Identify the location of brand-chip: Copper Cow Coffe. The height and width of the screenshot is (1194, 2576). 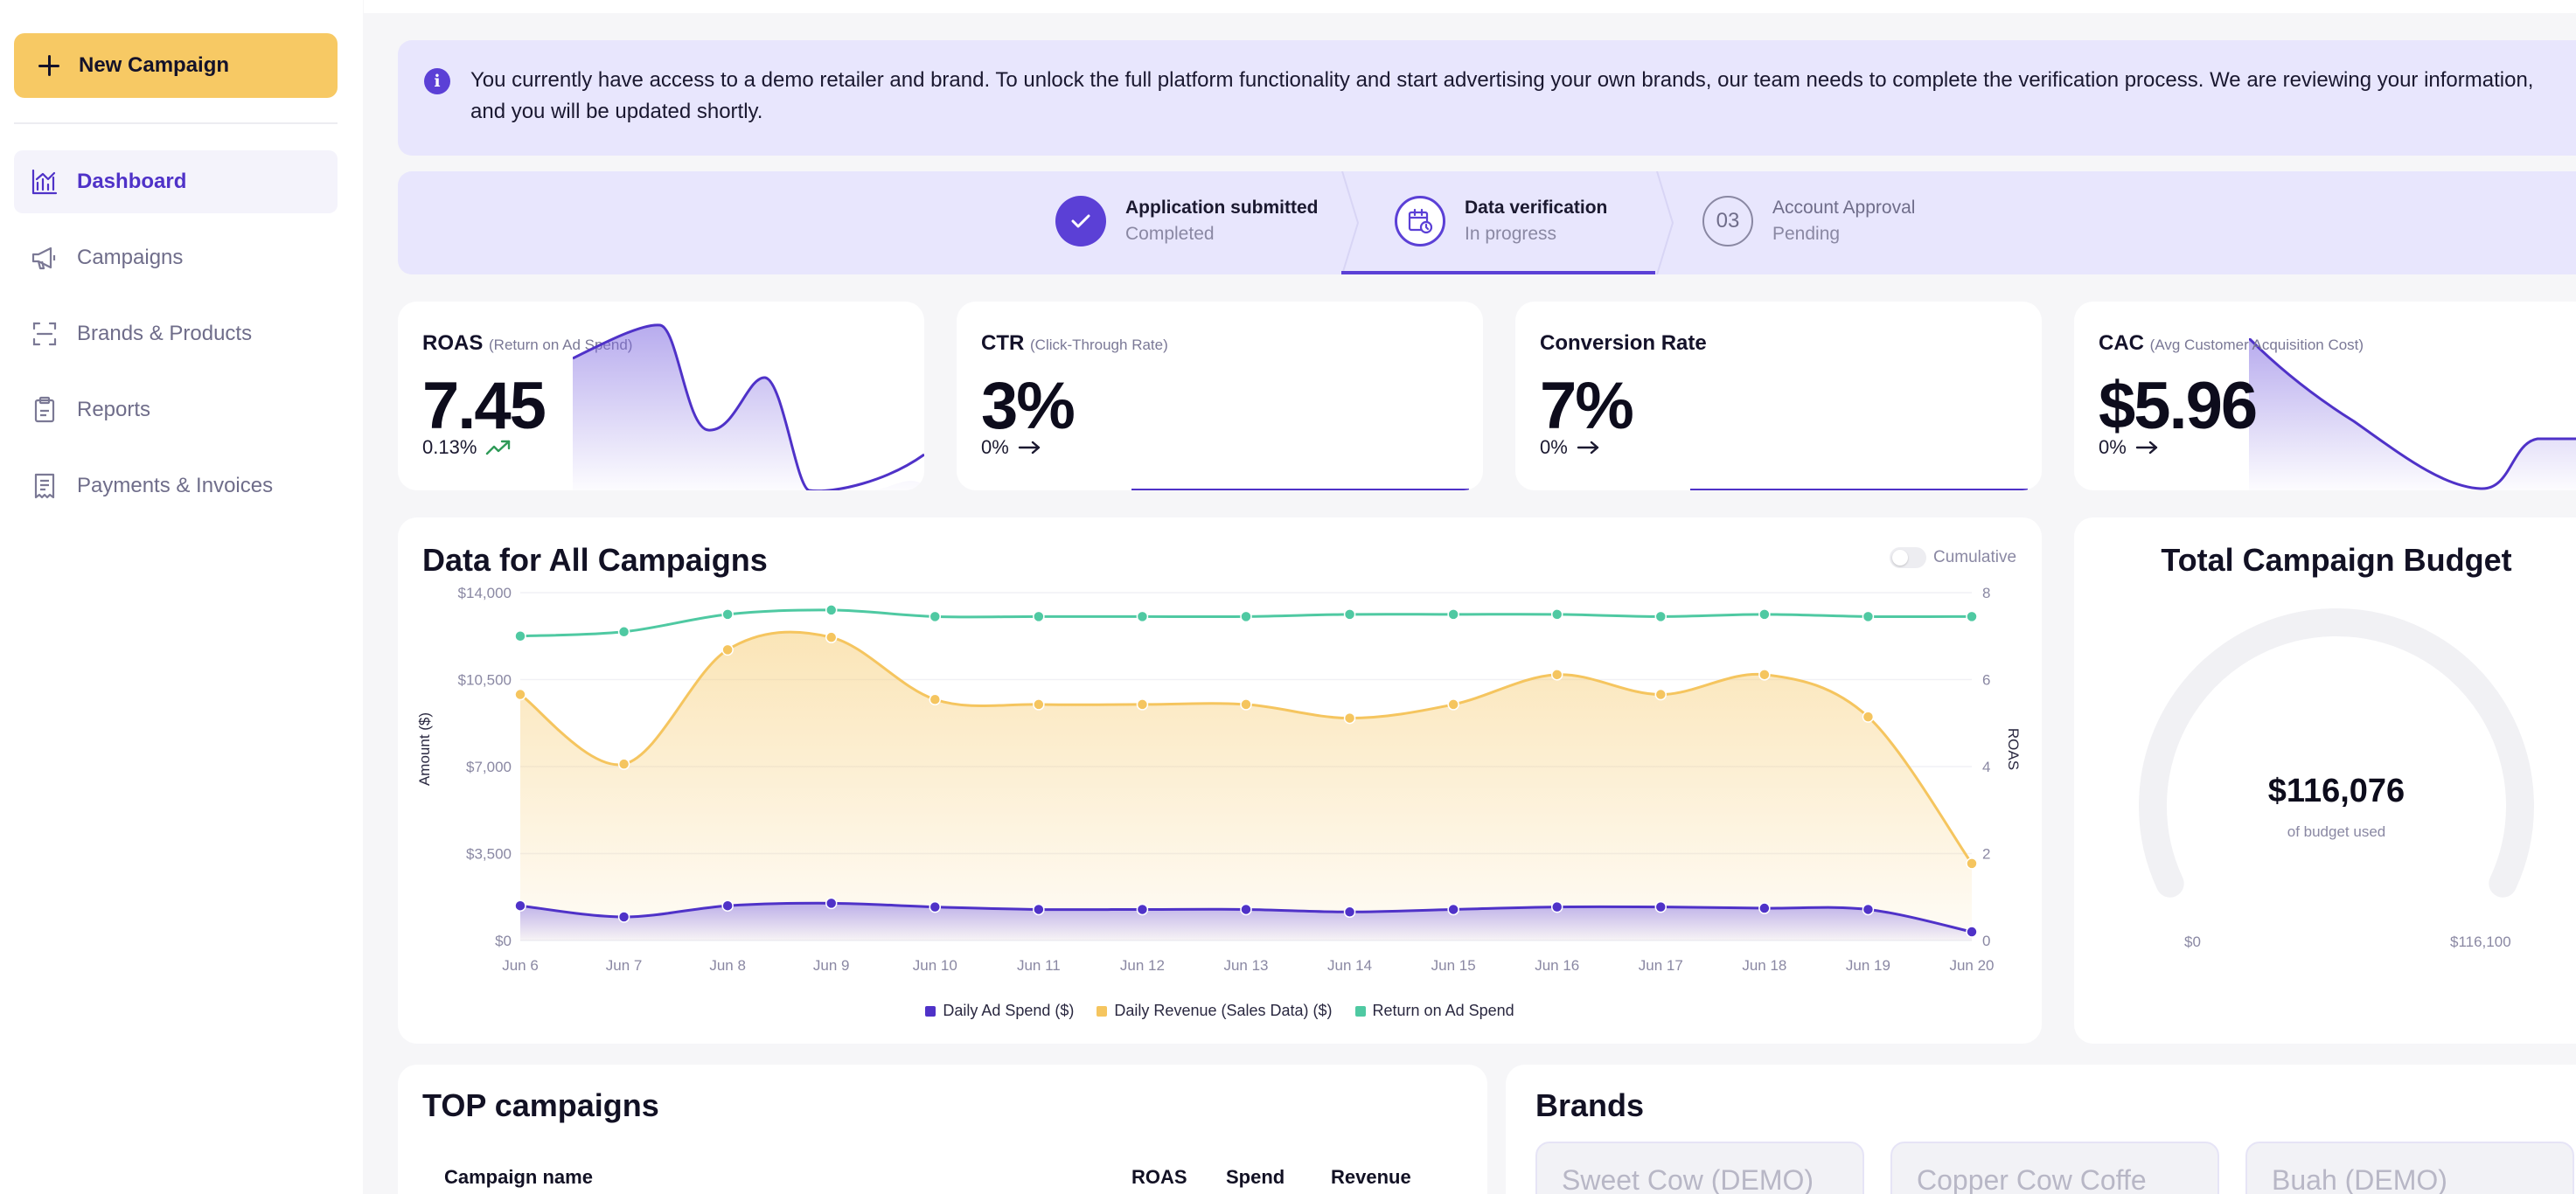
(2054, 1168).